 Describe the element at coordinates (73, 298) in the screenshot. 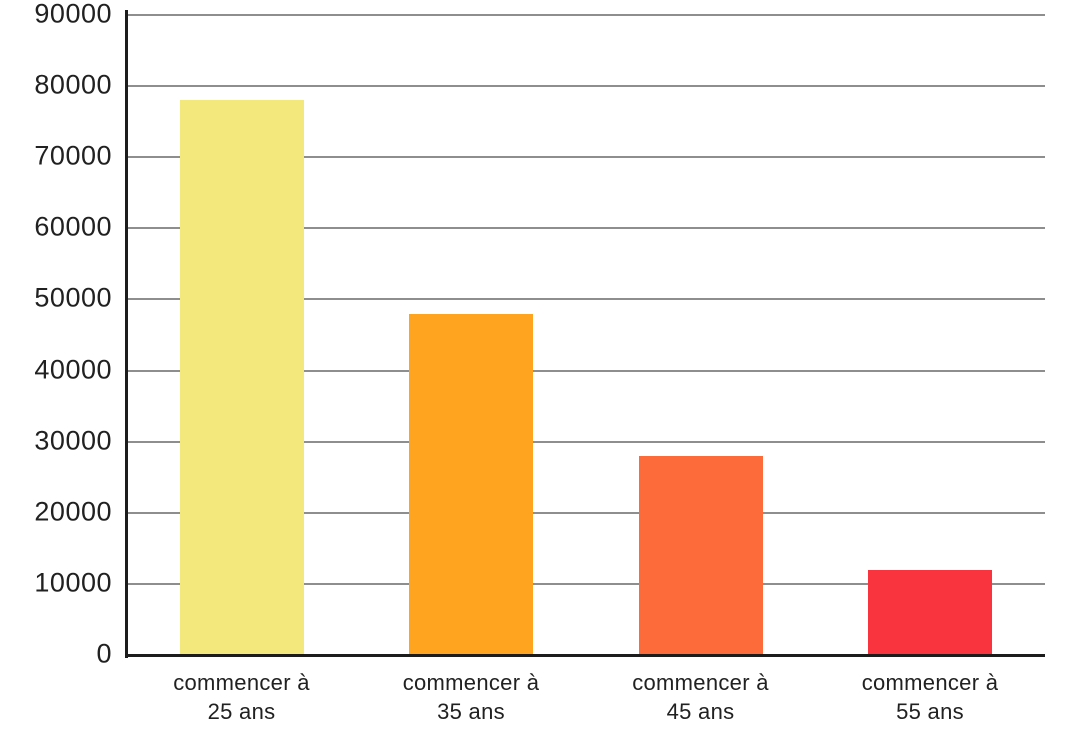

I see `y-tick-label-50000: 50000` at that location.